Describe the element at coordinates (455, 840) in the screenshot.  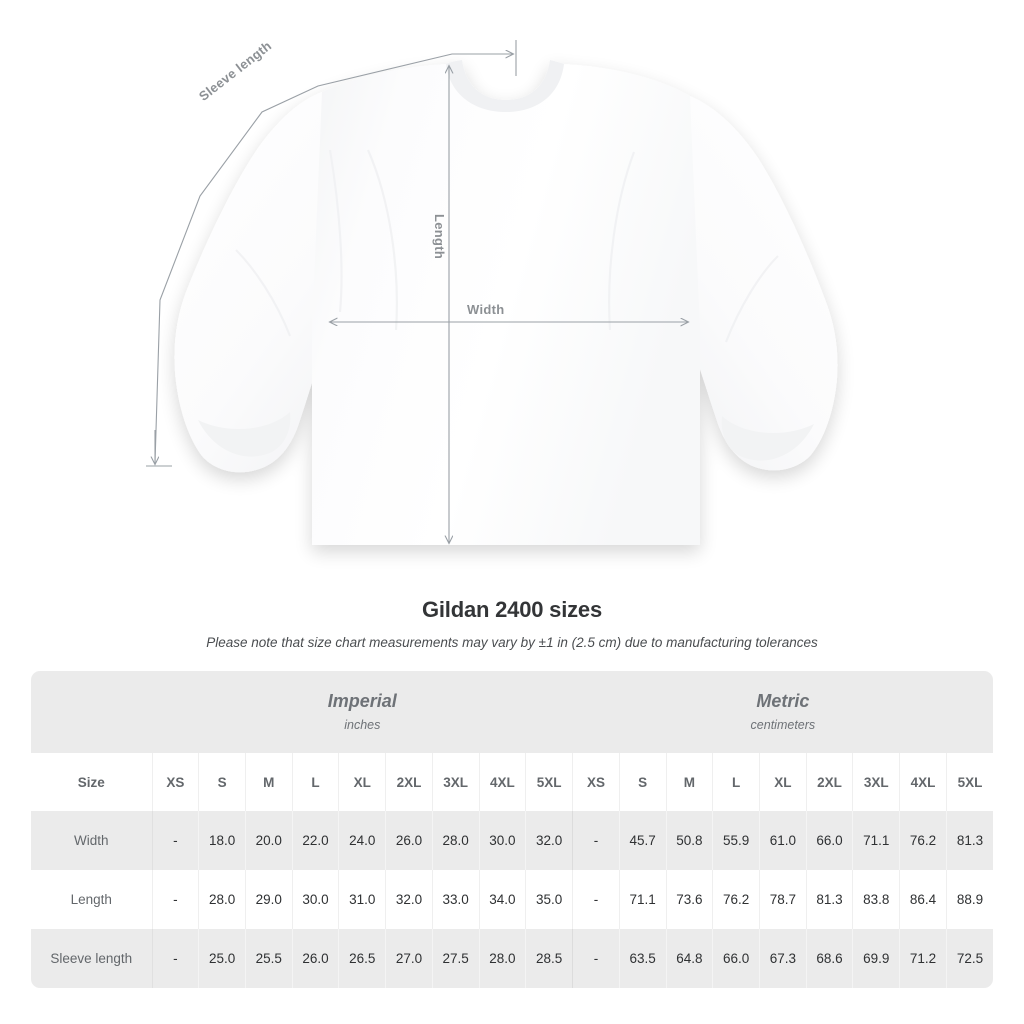
I see `cell-width-imperial-3xl: 28.0` at that location.